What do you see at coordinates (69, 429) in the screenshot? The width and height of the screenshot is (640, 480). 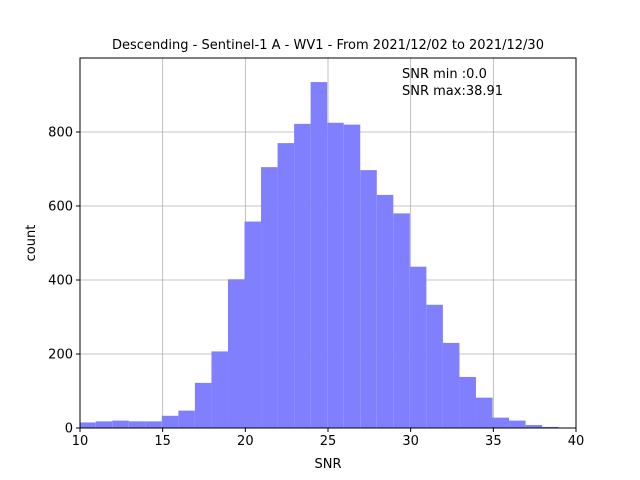 I see `y-tick-label: 0` at bounding box center [69, 429].